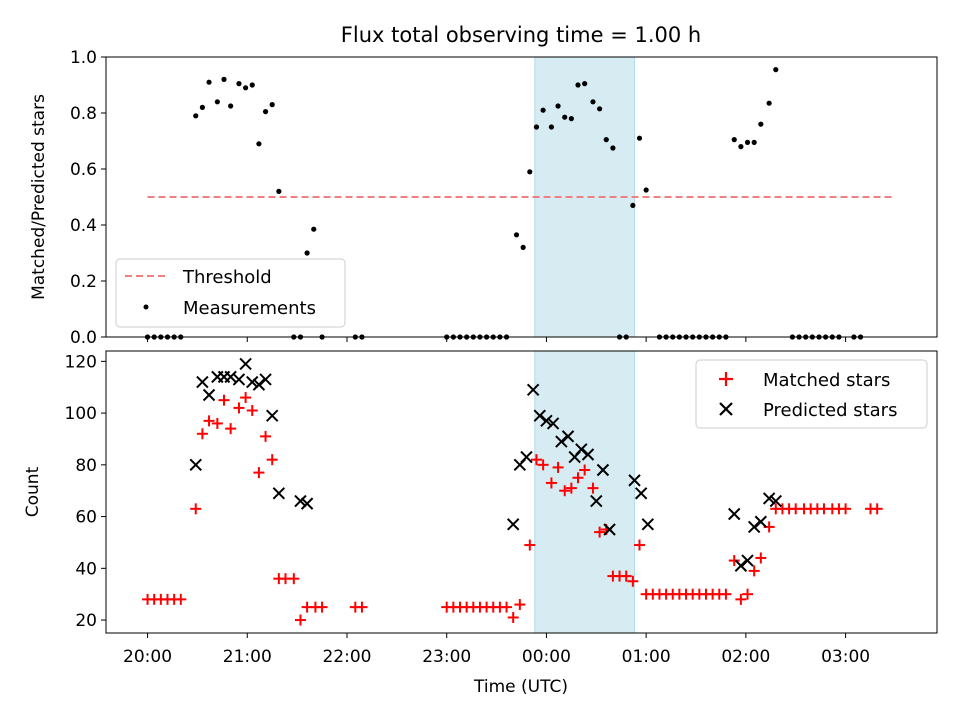  I want to click on y-tick-label: 0.2, so click(83, 282).